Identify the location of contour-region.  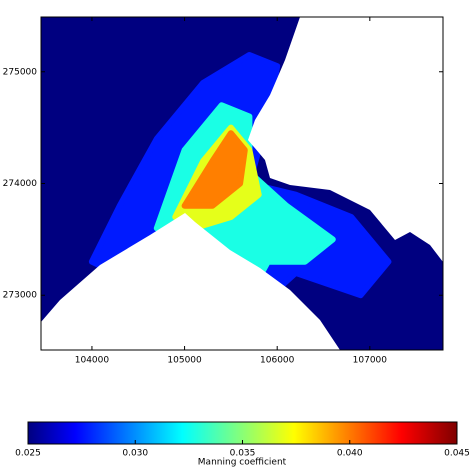
(214, 169).